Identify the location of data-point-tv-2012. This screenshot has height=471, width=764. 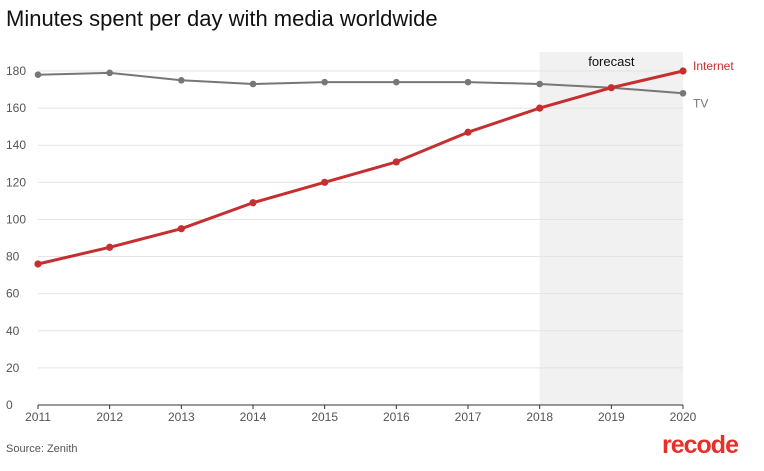
(109, 73).